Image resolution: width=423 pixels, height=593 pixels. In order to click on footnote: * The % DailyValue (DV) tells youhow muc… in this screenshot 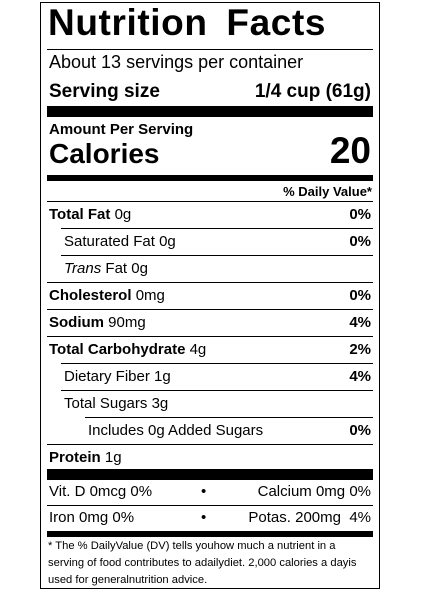, I will do `click(202, 563)`.